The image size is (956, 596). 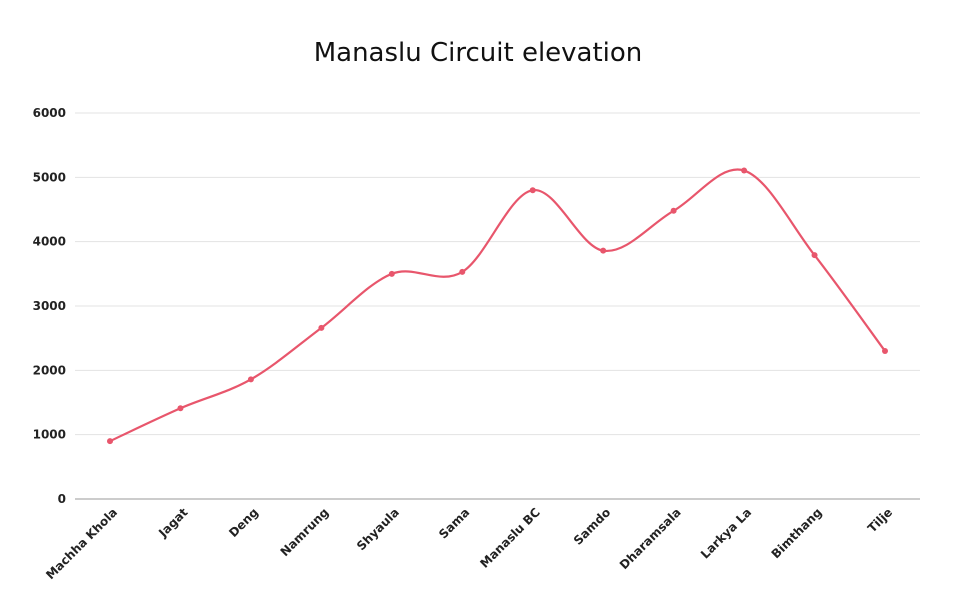 What do you see at coordinates (49, 435) in the screenshot?
I see `y-tick-label: 1000` at bounding box center [49, 435].